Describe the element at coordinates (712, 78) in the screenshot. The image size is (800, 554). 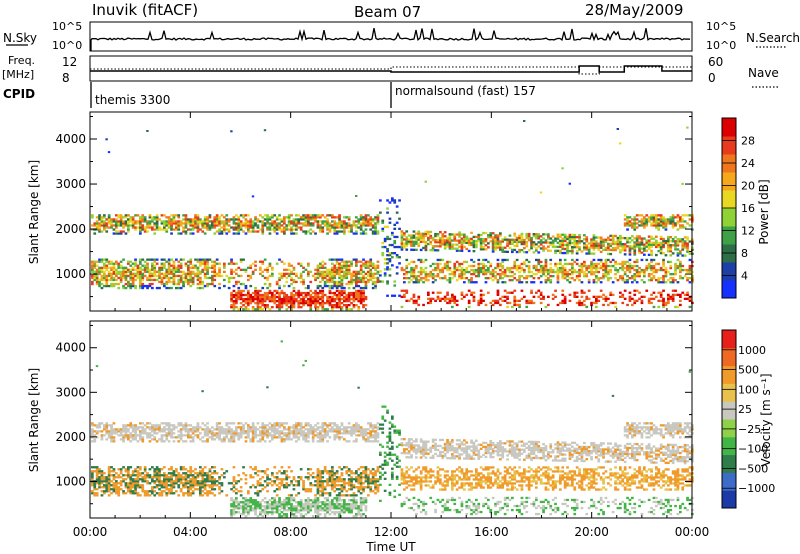
I see `nave-right-tick-bottom: 0` at that location.